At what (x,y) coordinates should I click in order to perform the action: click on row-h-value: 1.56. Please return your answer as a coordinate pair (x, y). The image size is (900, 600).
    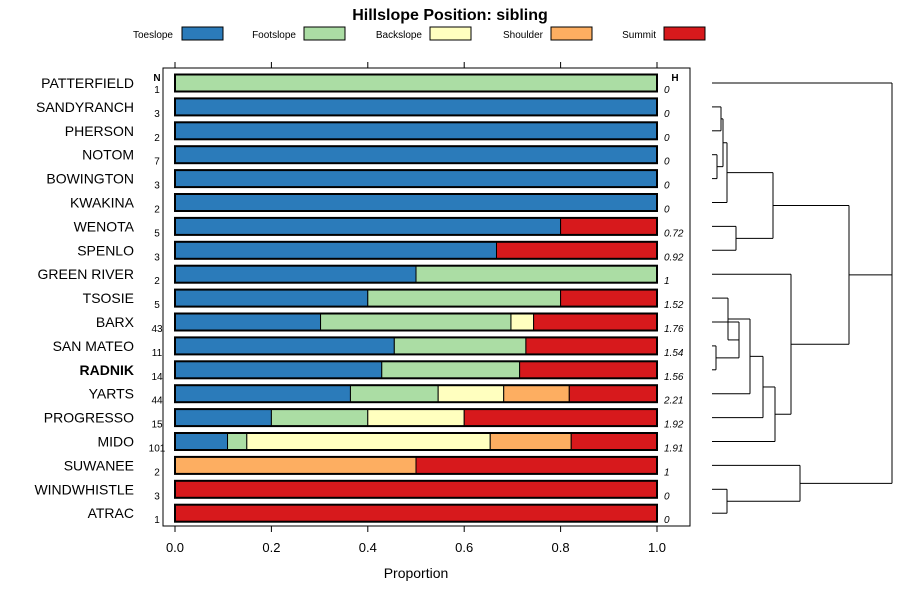
    Looking at the image, I should click on (674, 377).